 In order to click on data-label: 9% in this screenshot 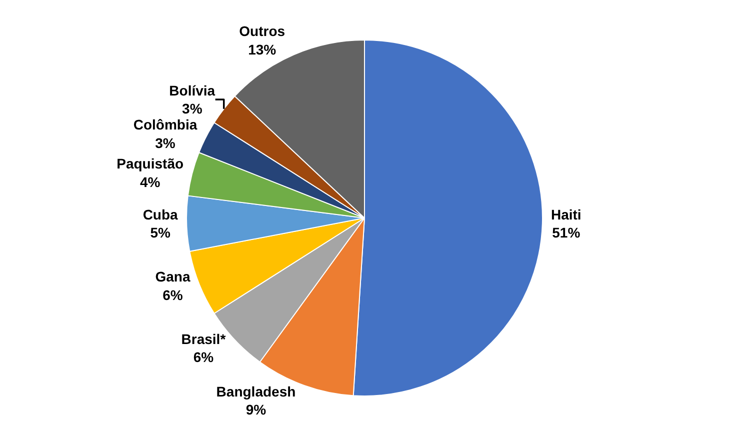, I will do `click(256, 410)`.